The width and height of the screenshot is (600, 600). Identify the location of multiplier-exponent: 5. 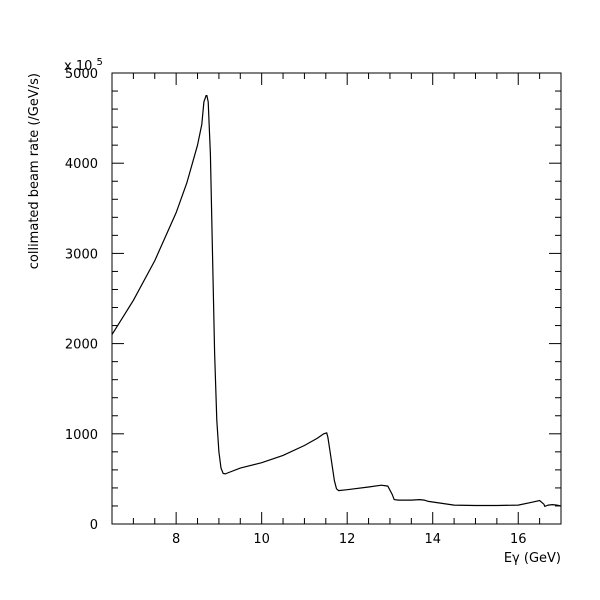
(100, 62).